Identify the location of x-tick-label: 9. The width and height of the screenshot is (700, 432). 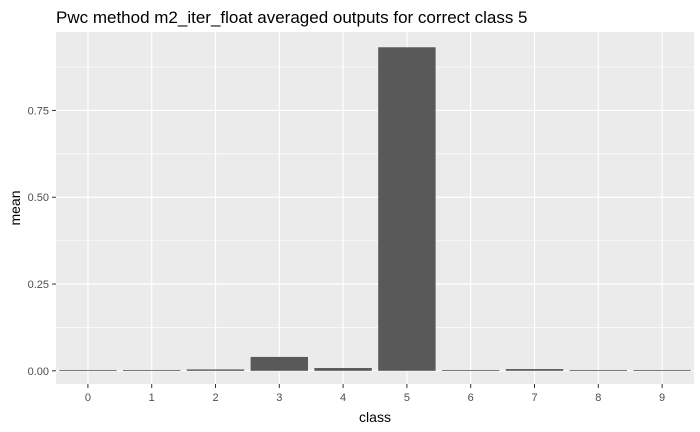
(662, 398).